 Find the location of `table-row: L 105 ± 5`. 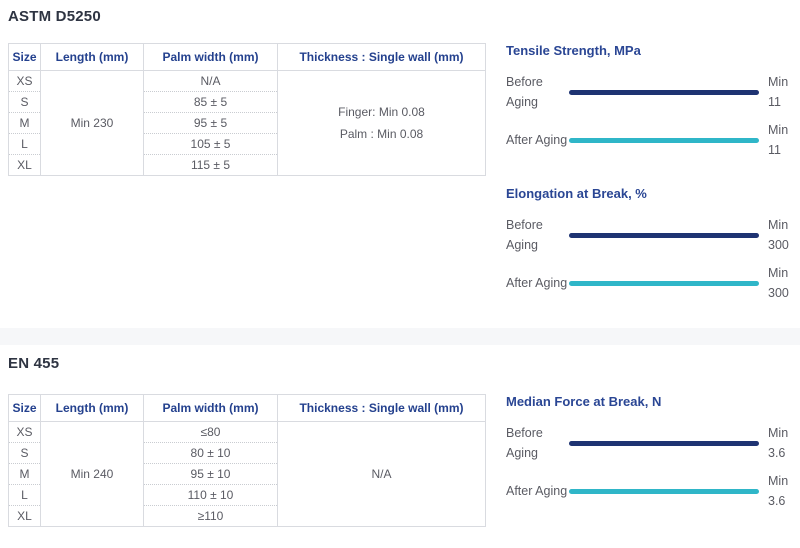

table-row: L 105 ± 5 is located at coordinates (247, 144).